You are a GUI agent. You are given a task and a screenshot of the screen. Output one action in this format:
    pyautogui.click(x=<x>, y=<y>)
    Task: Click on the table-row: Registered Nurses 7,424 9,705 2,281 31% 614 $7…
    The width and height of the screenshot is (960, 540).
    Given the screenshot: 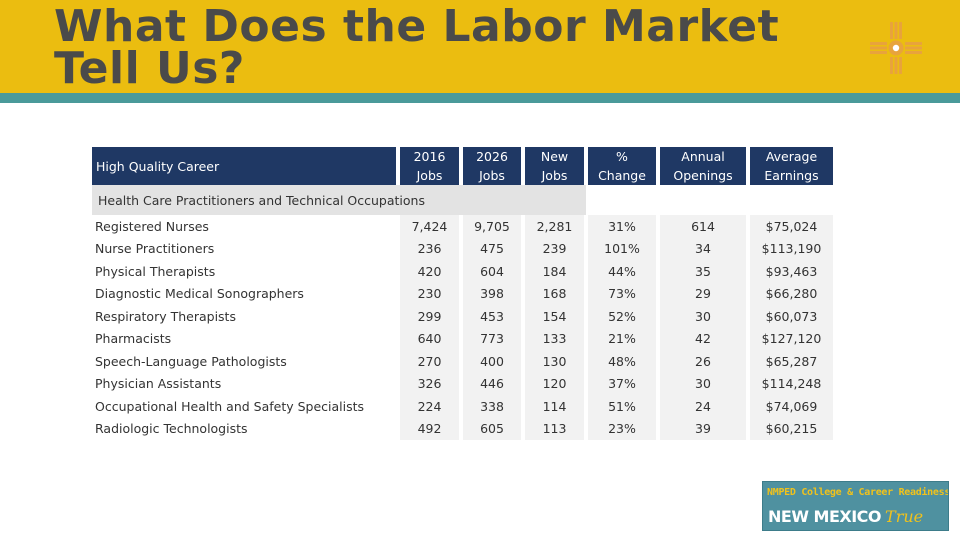 What is the action you would take?
    pyautogui.click(x=462, y=226)
    